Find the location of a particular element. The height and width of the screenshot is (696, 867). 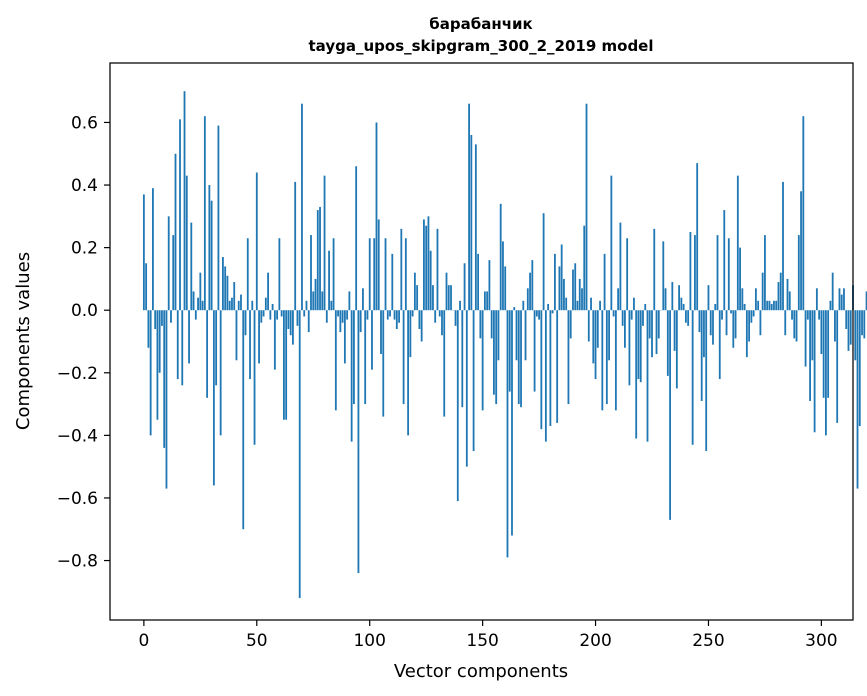

x-tick-label: 0 is located at coordinates (143, 641).